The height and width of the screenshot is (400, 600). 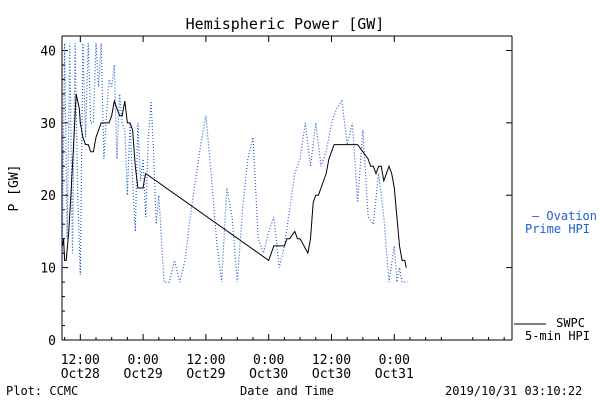 I want to click on y-tick-label: 0, so click(x=52, y=341).